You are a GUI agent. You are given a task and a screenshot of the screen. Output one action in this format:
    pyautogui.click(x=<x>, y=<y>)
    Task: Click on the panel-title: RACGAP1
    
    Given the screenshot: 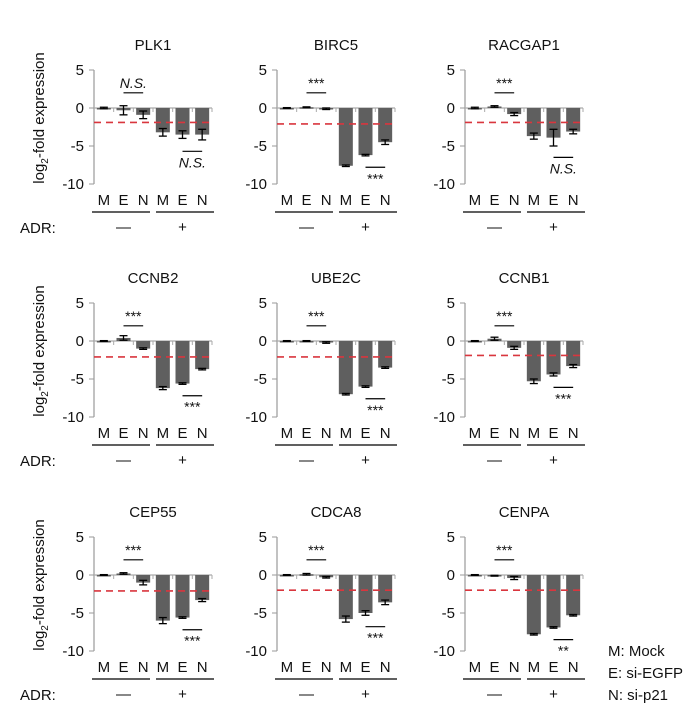 What is the action you would take?
    pyautogui.click(x=524, y=45)
    